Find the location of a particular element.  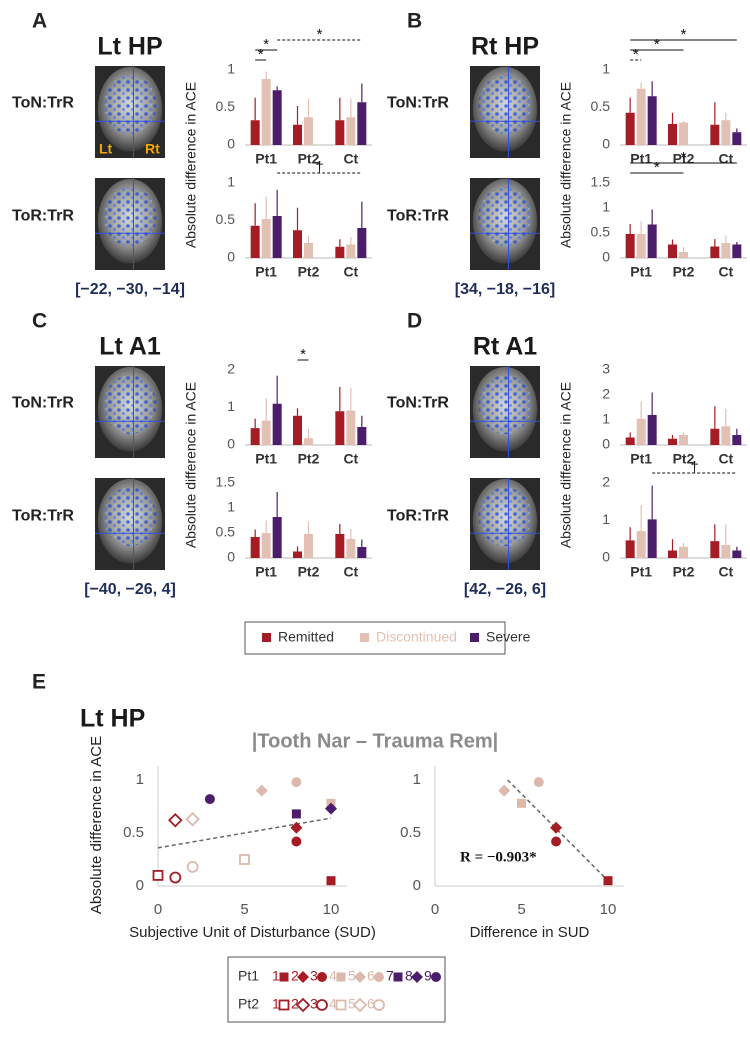

legend-number: 8 is located at coordinates (409, 976).